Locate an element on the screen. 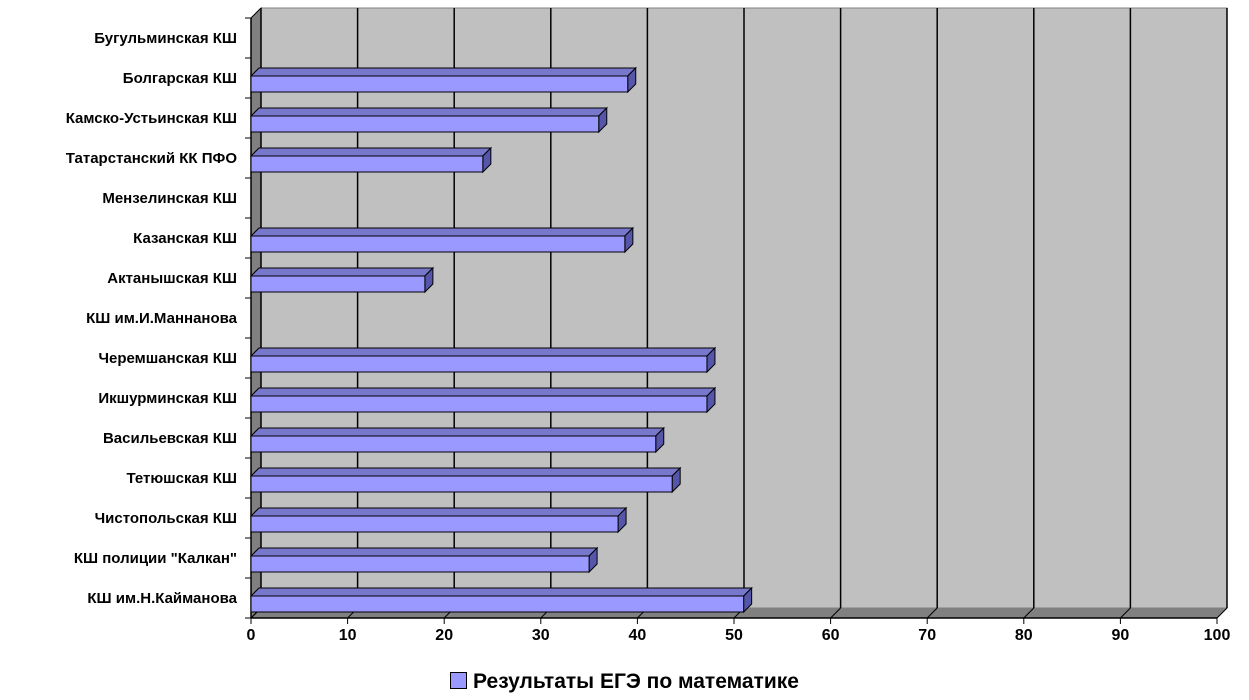 The height and width of the screenshot is (700, 1249). legend: Результаты ЕГЭ по математике is located at coordinates (624, 682).